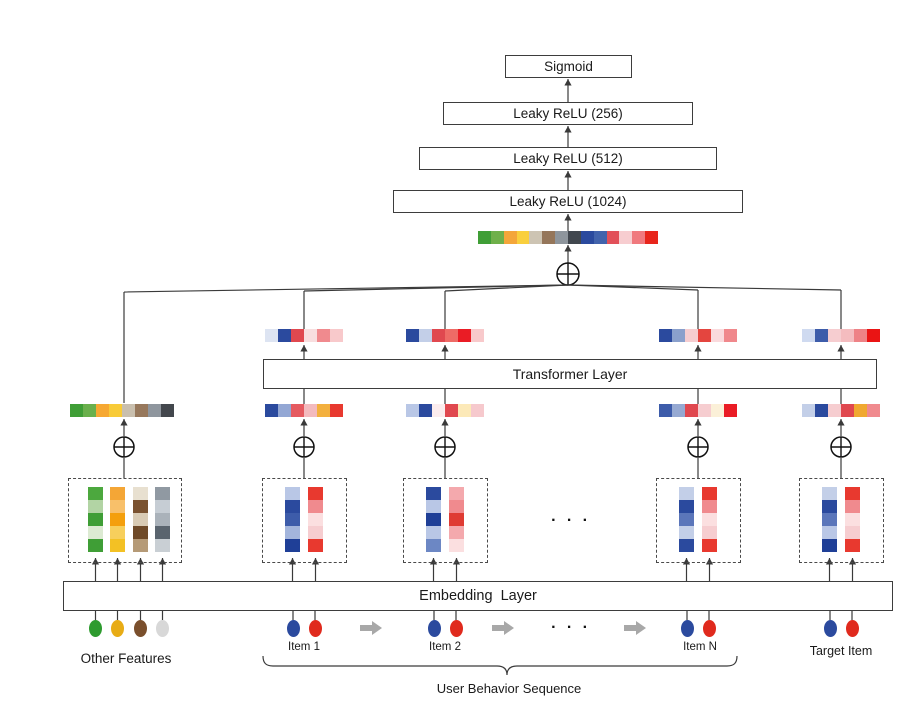  Describe the element at coordinates (570, 374) in the screenshot. I see `transformer-layer-box: Transformer Layer` at that location.